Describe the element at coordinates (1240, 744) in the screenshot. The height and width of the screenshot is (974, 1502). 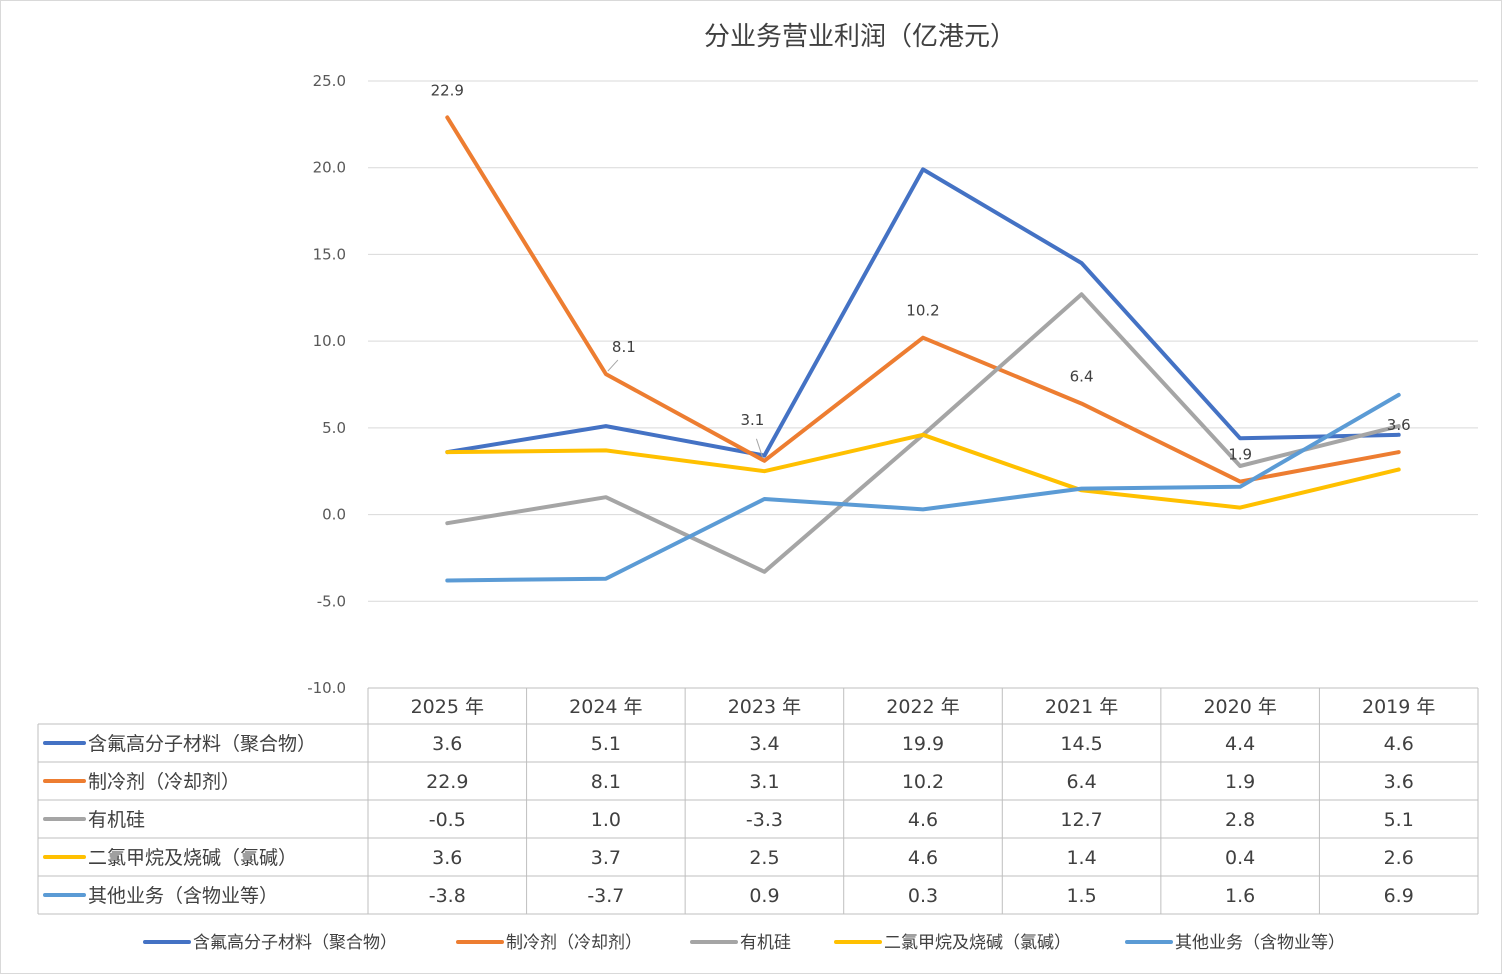
I see `table-cell: 4.4` at that location.